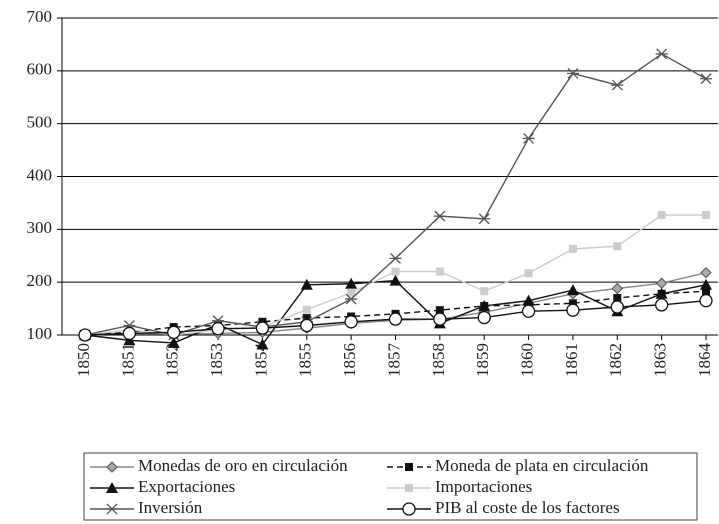  Describe the element at coordinates (349, 360) in the screenshot. I see `x-tick-label: 1856` at that location.